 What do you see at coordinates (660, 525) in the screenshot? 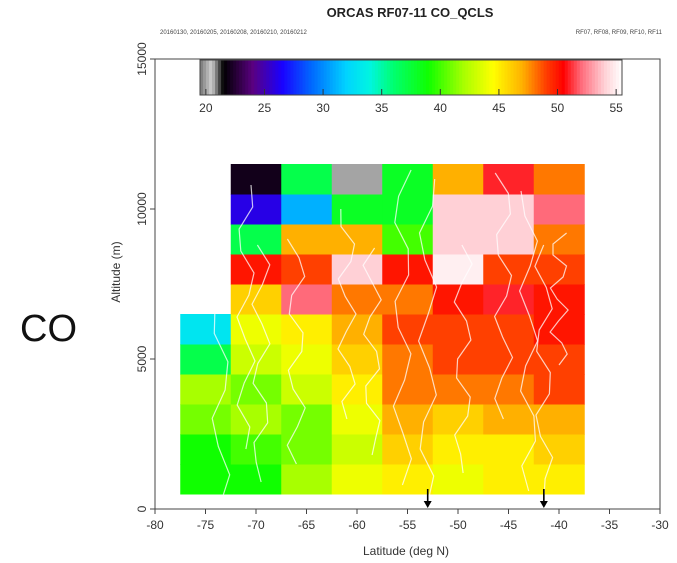
I see `x-tick-label: -30` at bounding box center [660, 525].